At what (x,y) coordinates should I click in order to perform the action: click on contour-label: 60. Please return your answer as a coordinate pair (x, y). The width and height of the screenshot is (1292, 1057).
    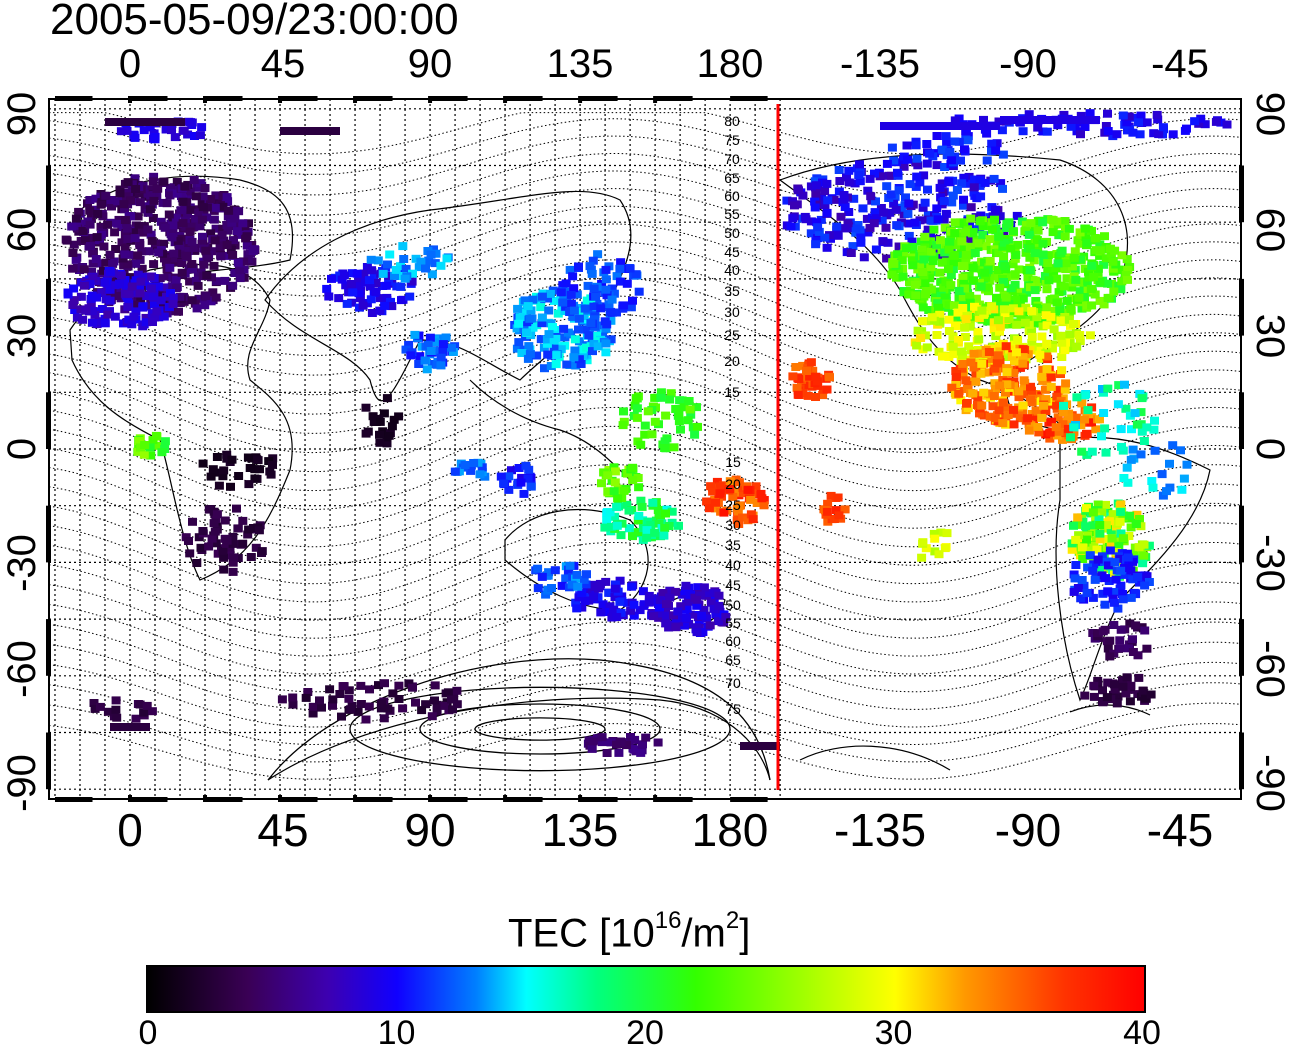
    Looking at the image, I should click on (733, 641).